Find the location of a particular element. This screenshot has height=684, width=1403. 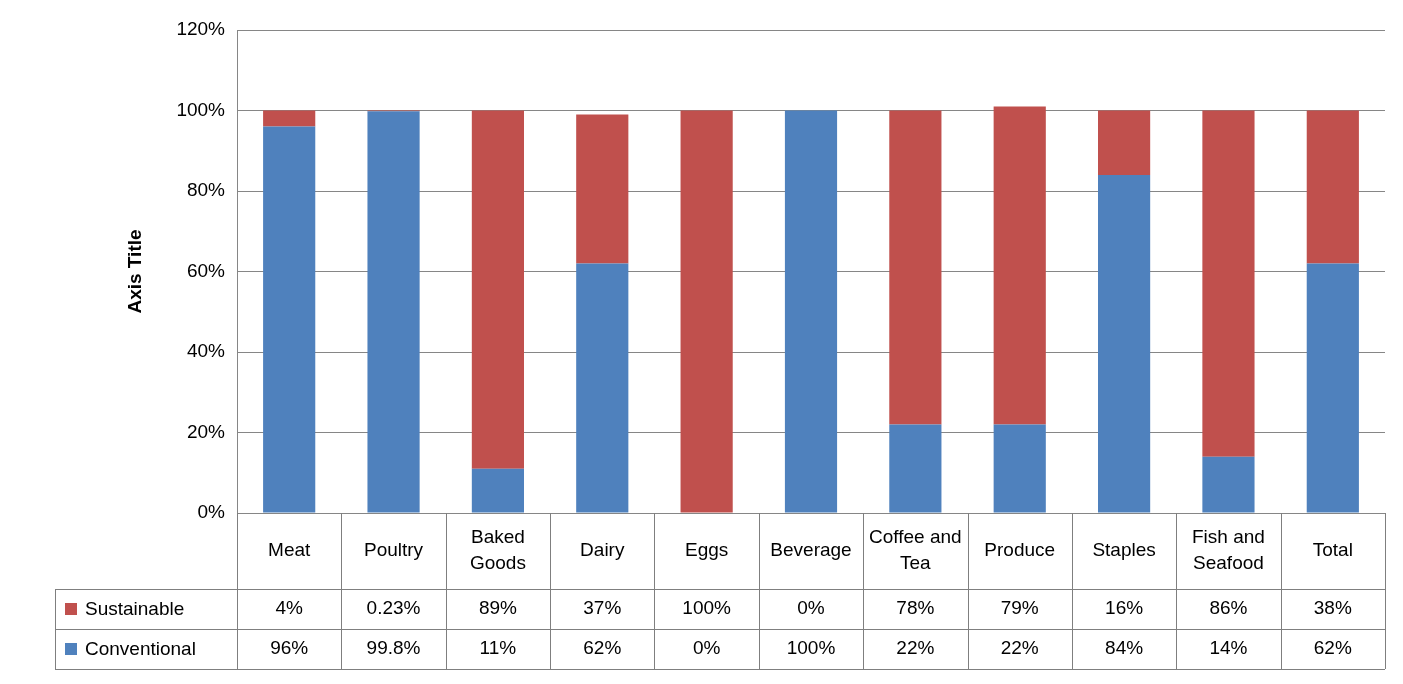

data-label: 84% is located at coordinates (1124, 648).